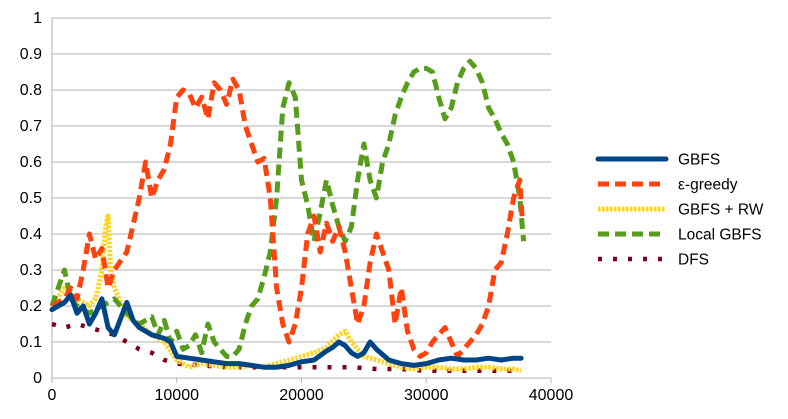 The height and width of the screenshot is (419, 788). Describe the element at coordinates (31, 306) in the screenshot. I see `y-tick-label: 0.2` at that location.